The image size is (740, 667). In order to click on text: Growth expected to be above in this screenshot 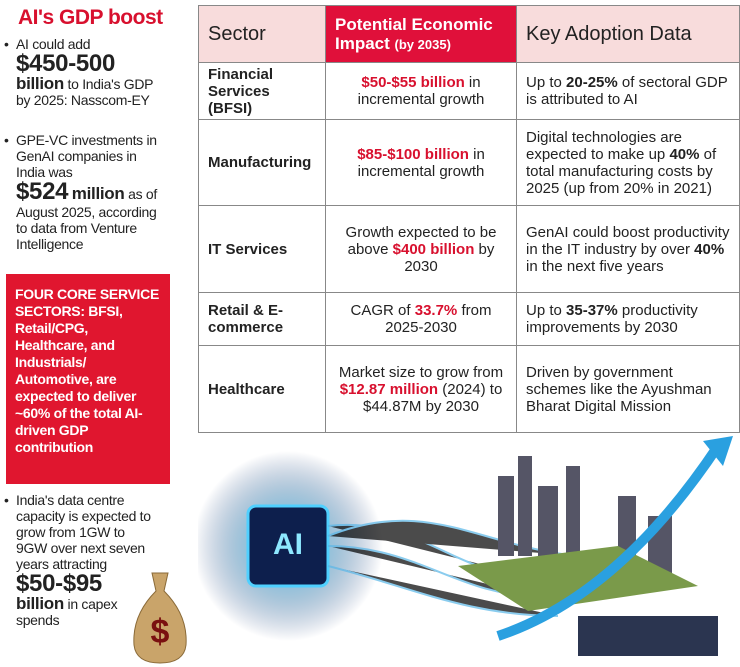, I will do `click(421, 240)`.